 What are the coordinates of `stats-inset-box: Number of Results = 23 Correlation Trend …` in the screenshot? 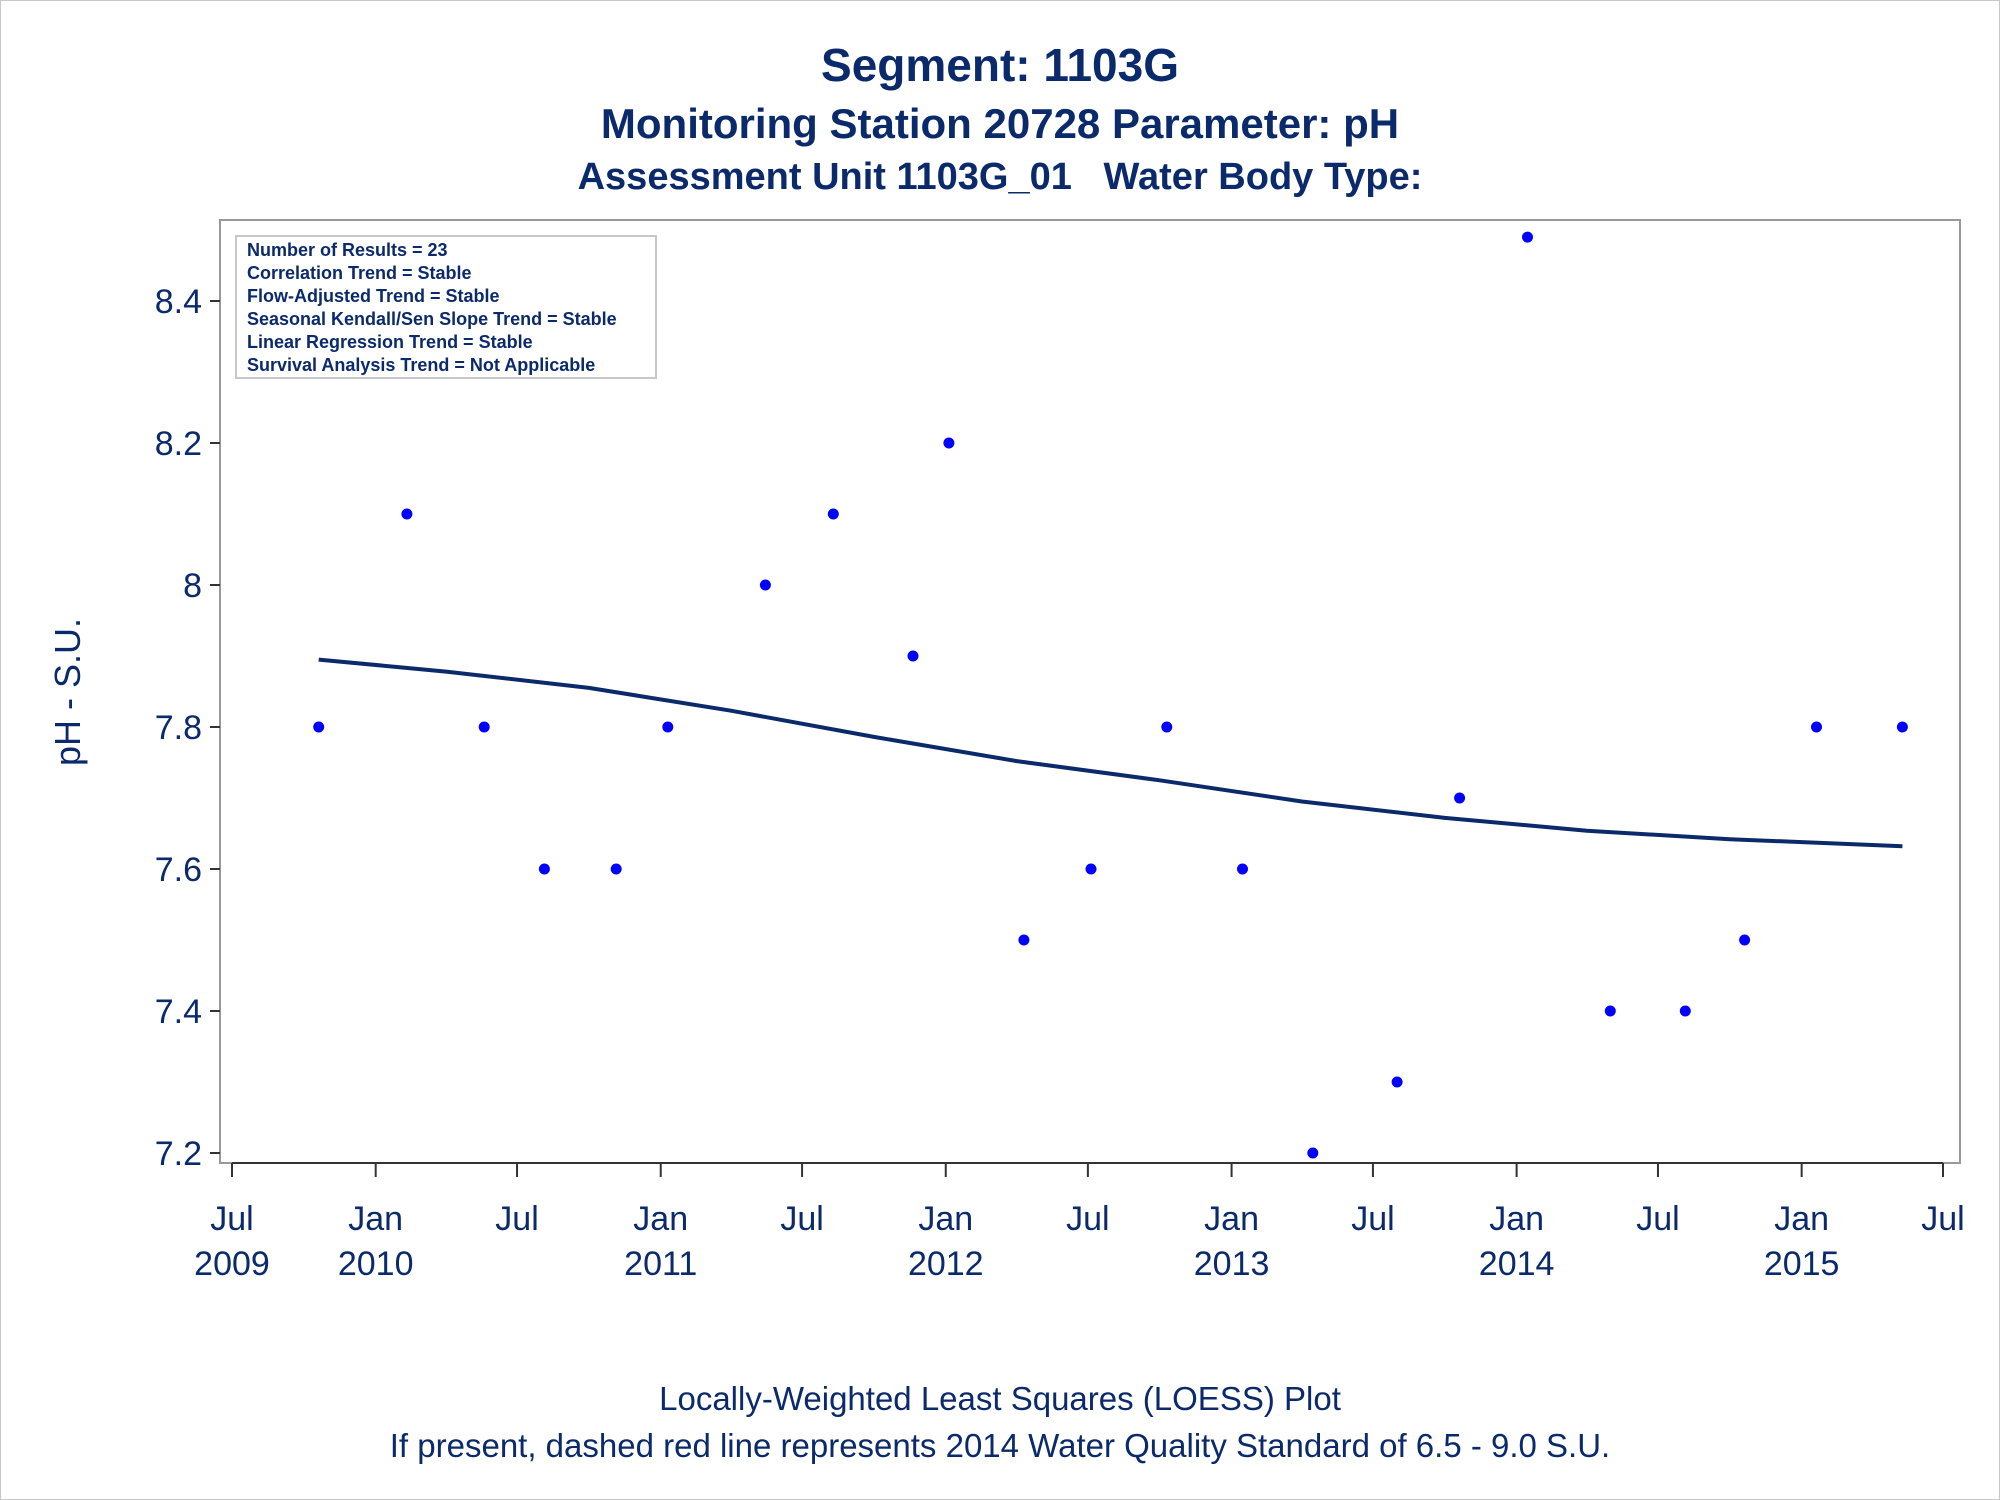 It's located at (446, 307).